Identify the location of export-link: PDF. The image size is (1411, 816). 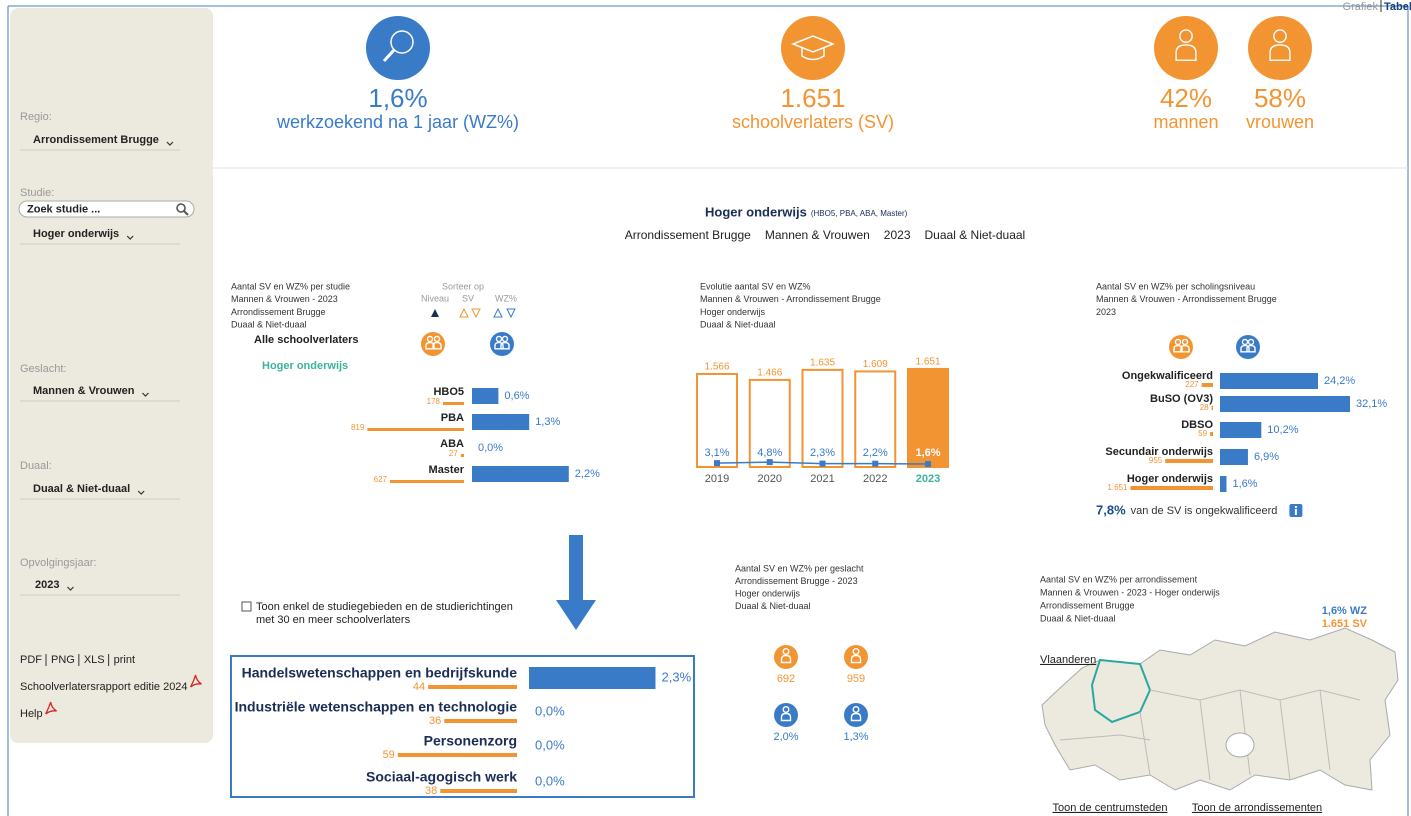
(31, 660).